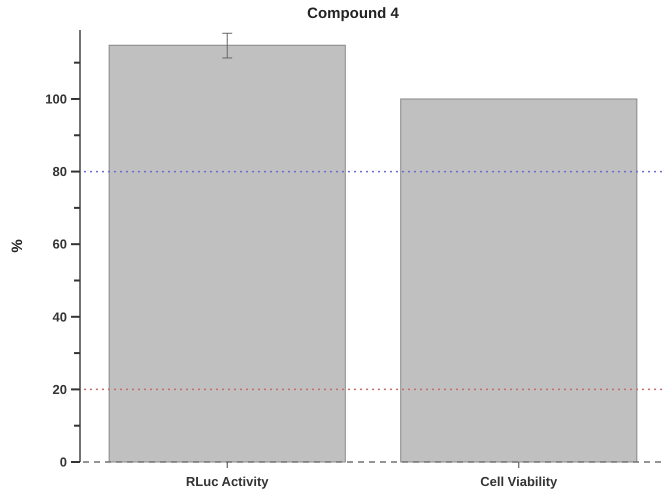  I want to click on y-tick-label: 0, so click(63, 462).